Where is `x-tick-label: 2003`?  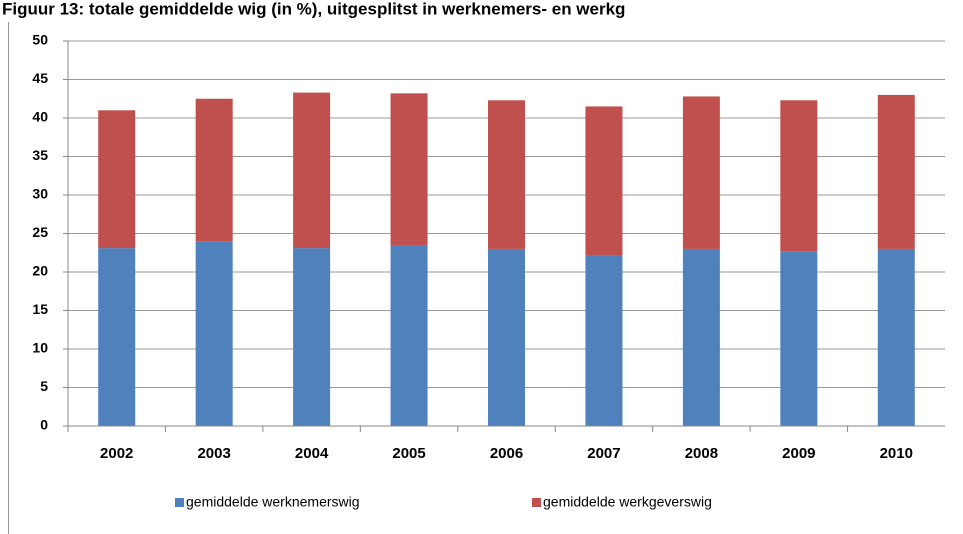
x-tick-label: 2003 is located at coordinates (213, 453).